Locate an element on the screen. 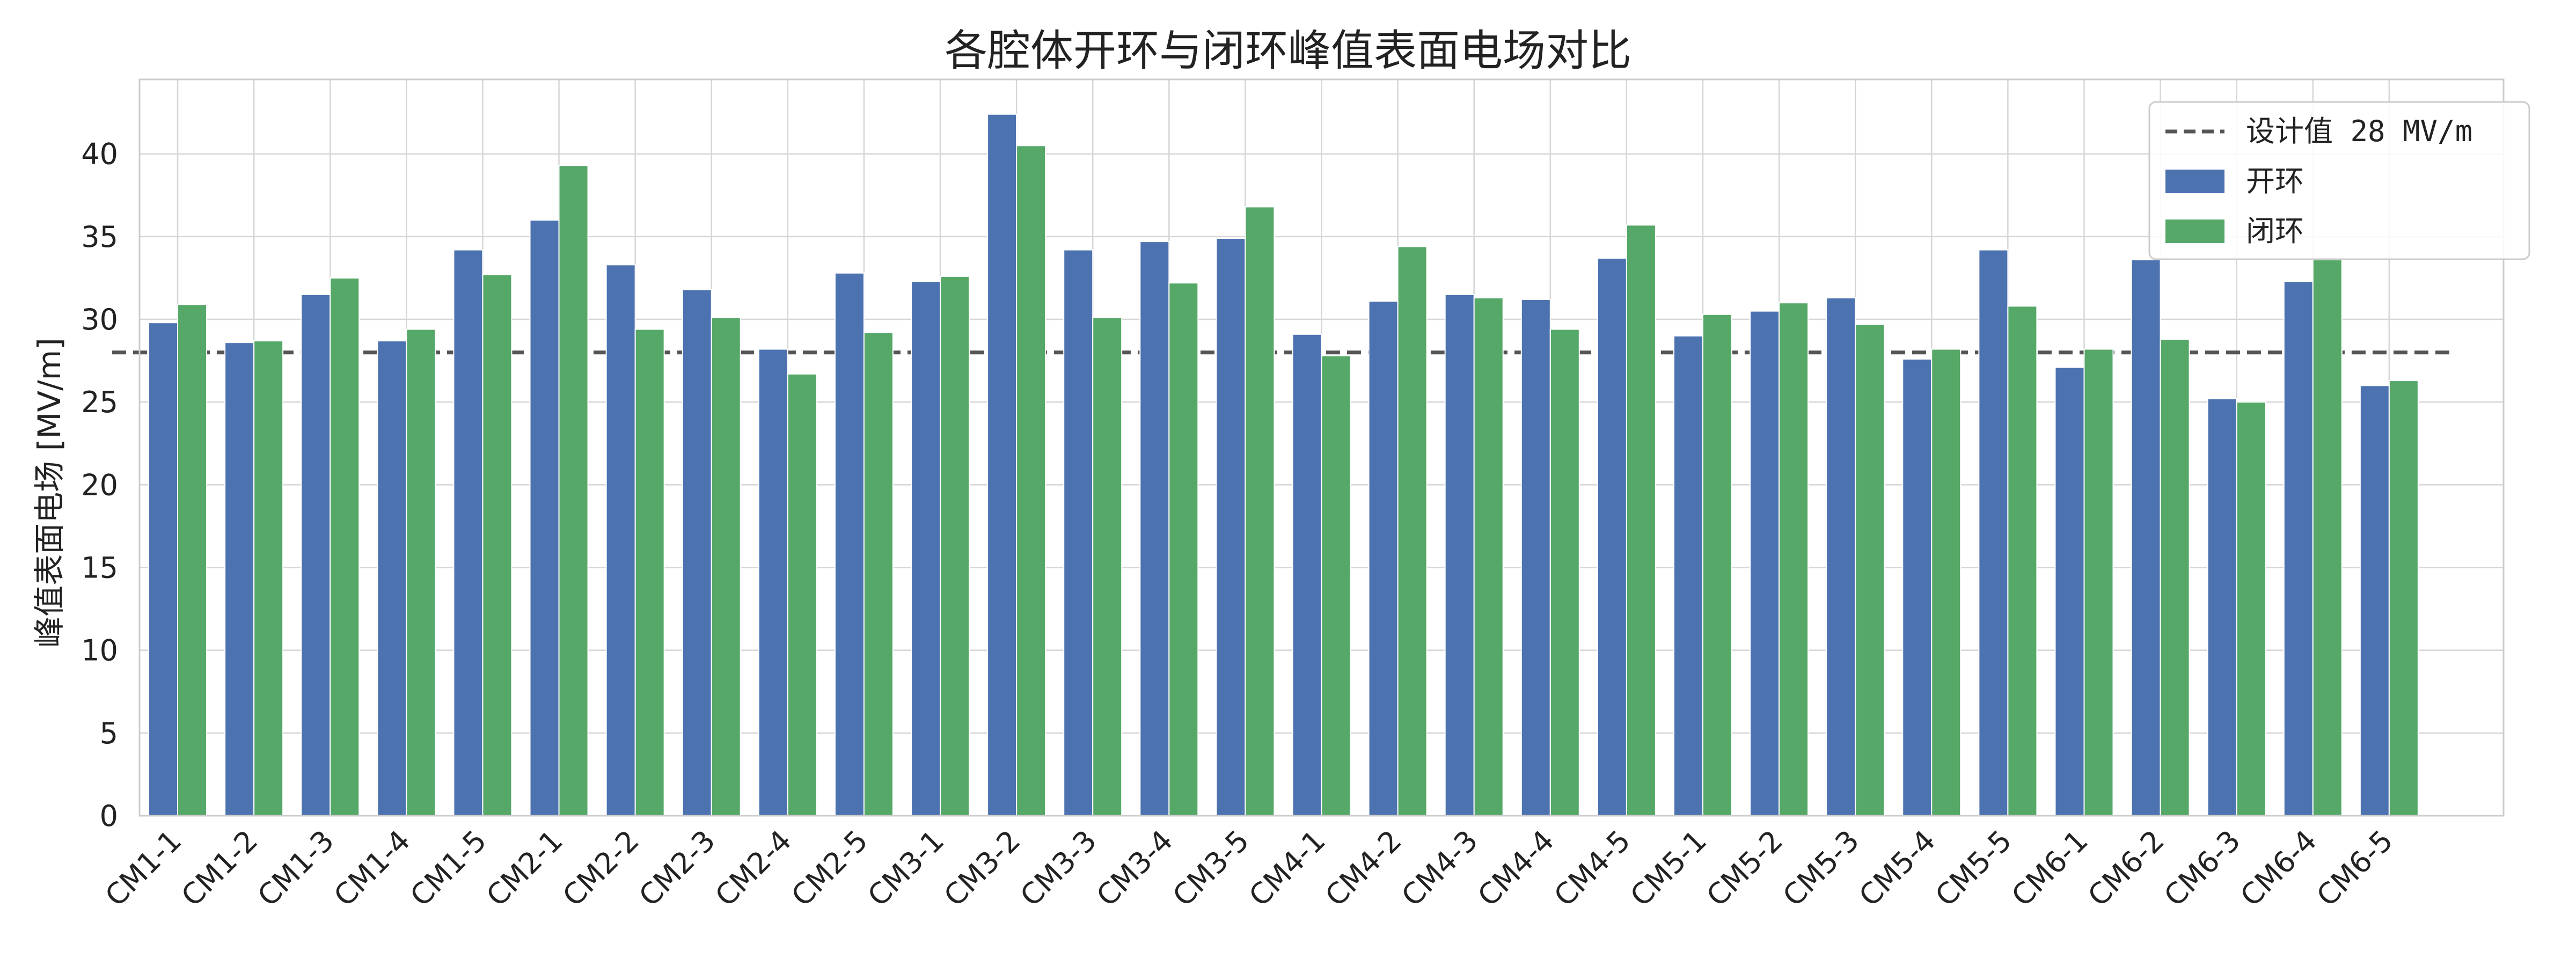  y-tick-label: 20 is located at coordinates (99, 485).